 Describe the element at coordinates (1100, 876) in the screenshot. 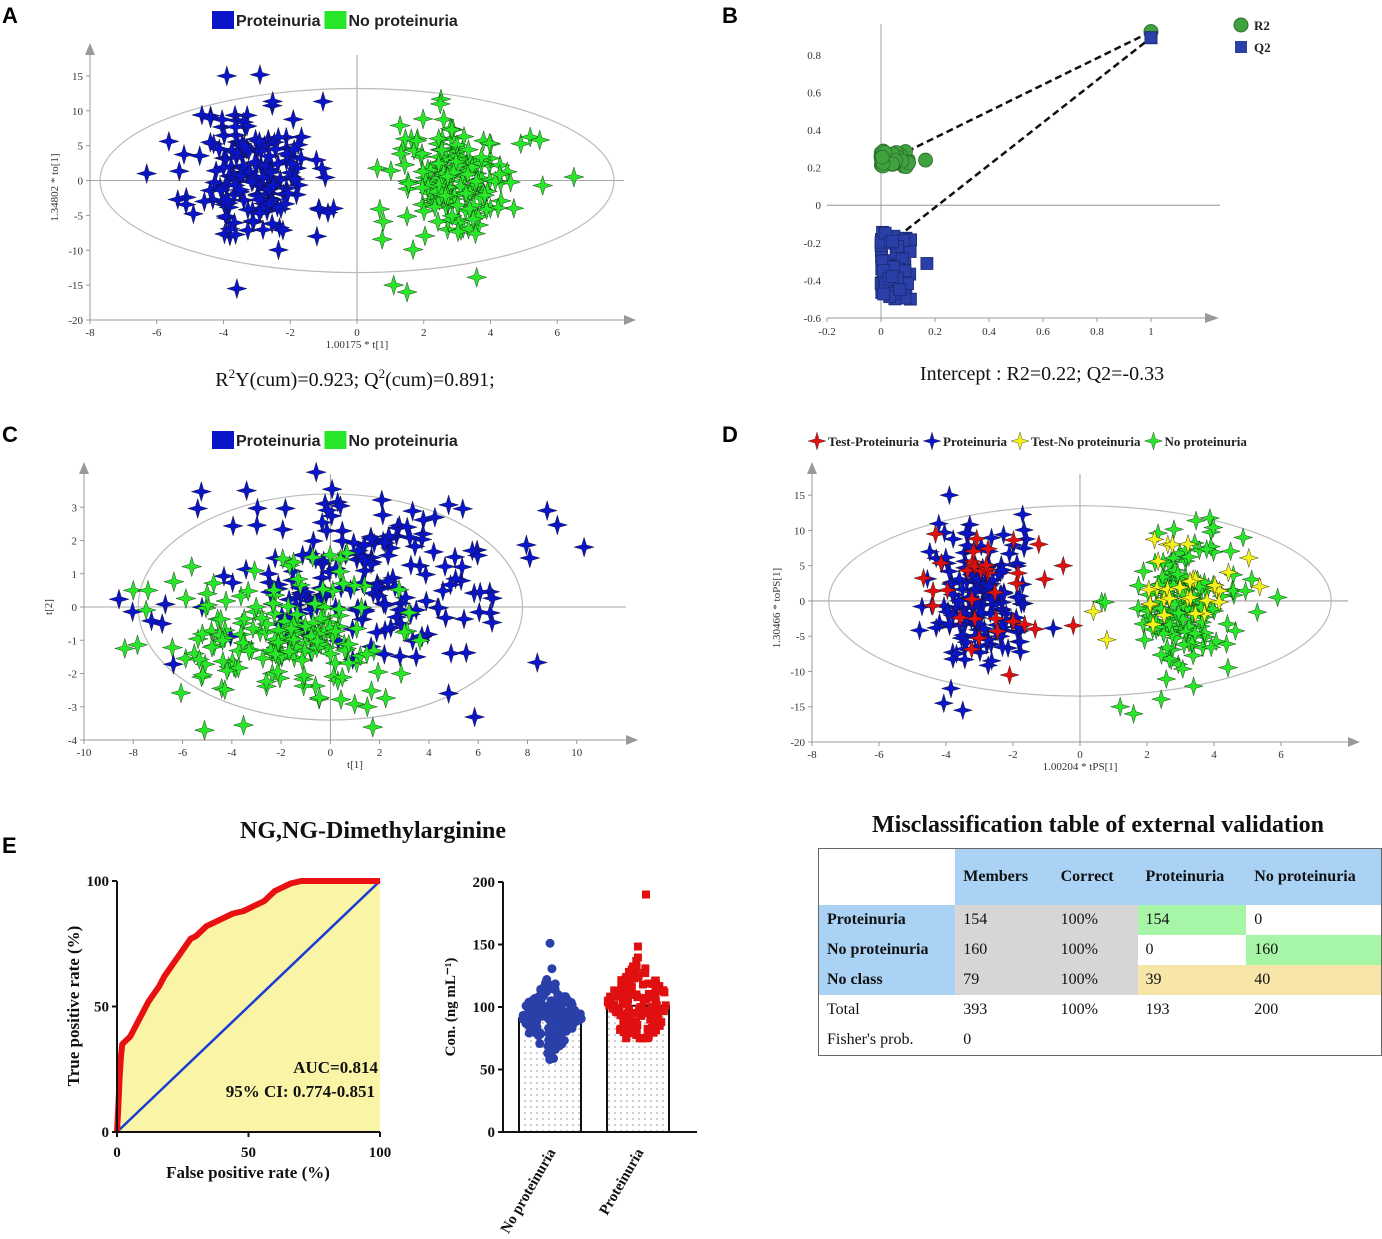

I see `table-header-row: Members Correct Proteinuria No proteinuria` at that location.